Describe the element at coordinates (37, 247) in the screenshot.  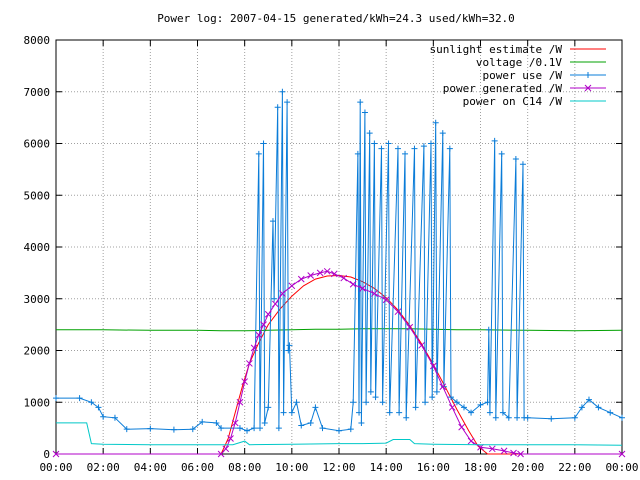
I see `y-tick-label: 4000` at that location.